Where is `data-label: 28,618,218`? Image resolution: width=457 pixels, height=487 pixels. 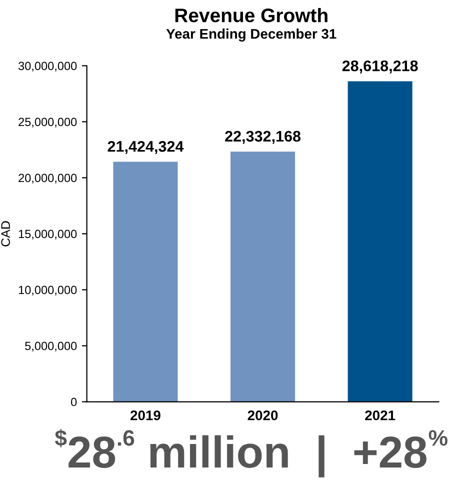 data-label: 28,618,218 is located at coordinates (380, 67).